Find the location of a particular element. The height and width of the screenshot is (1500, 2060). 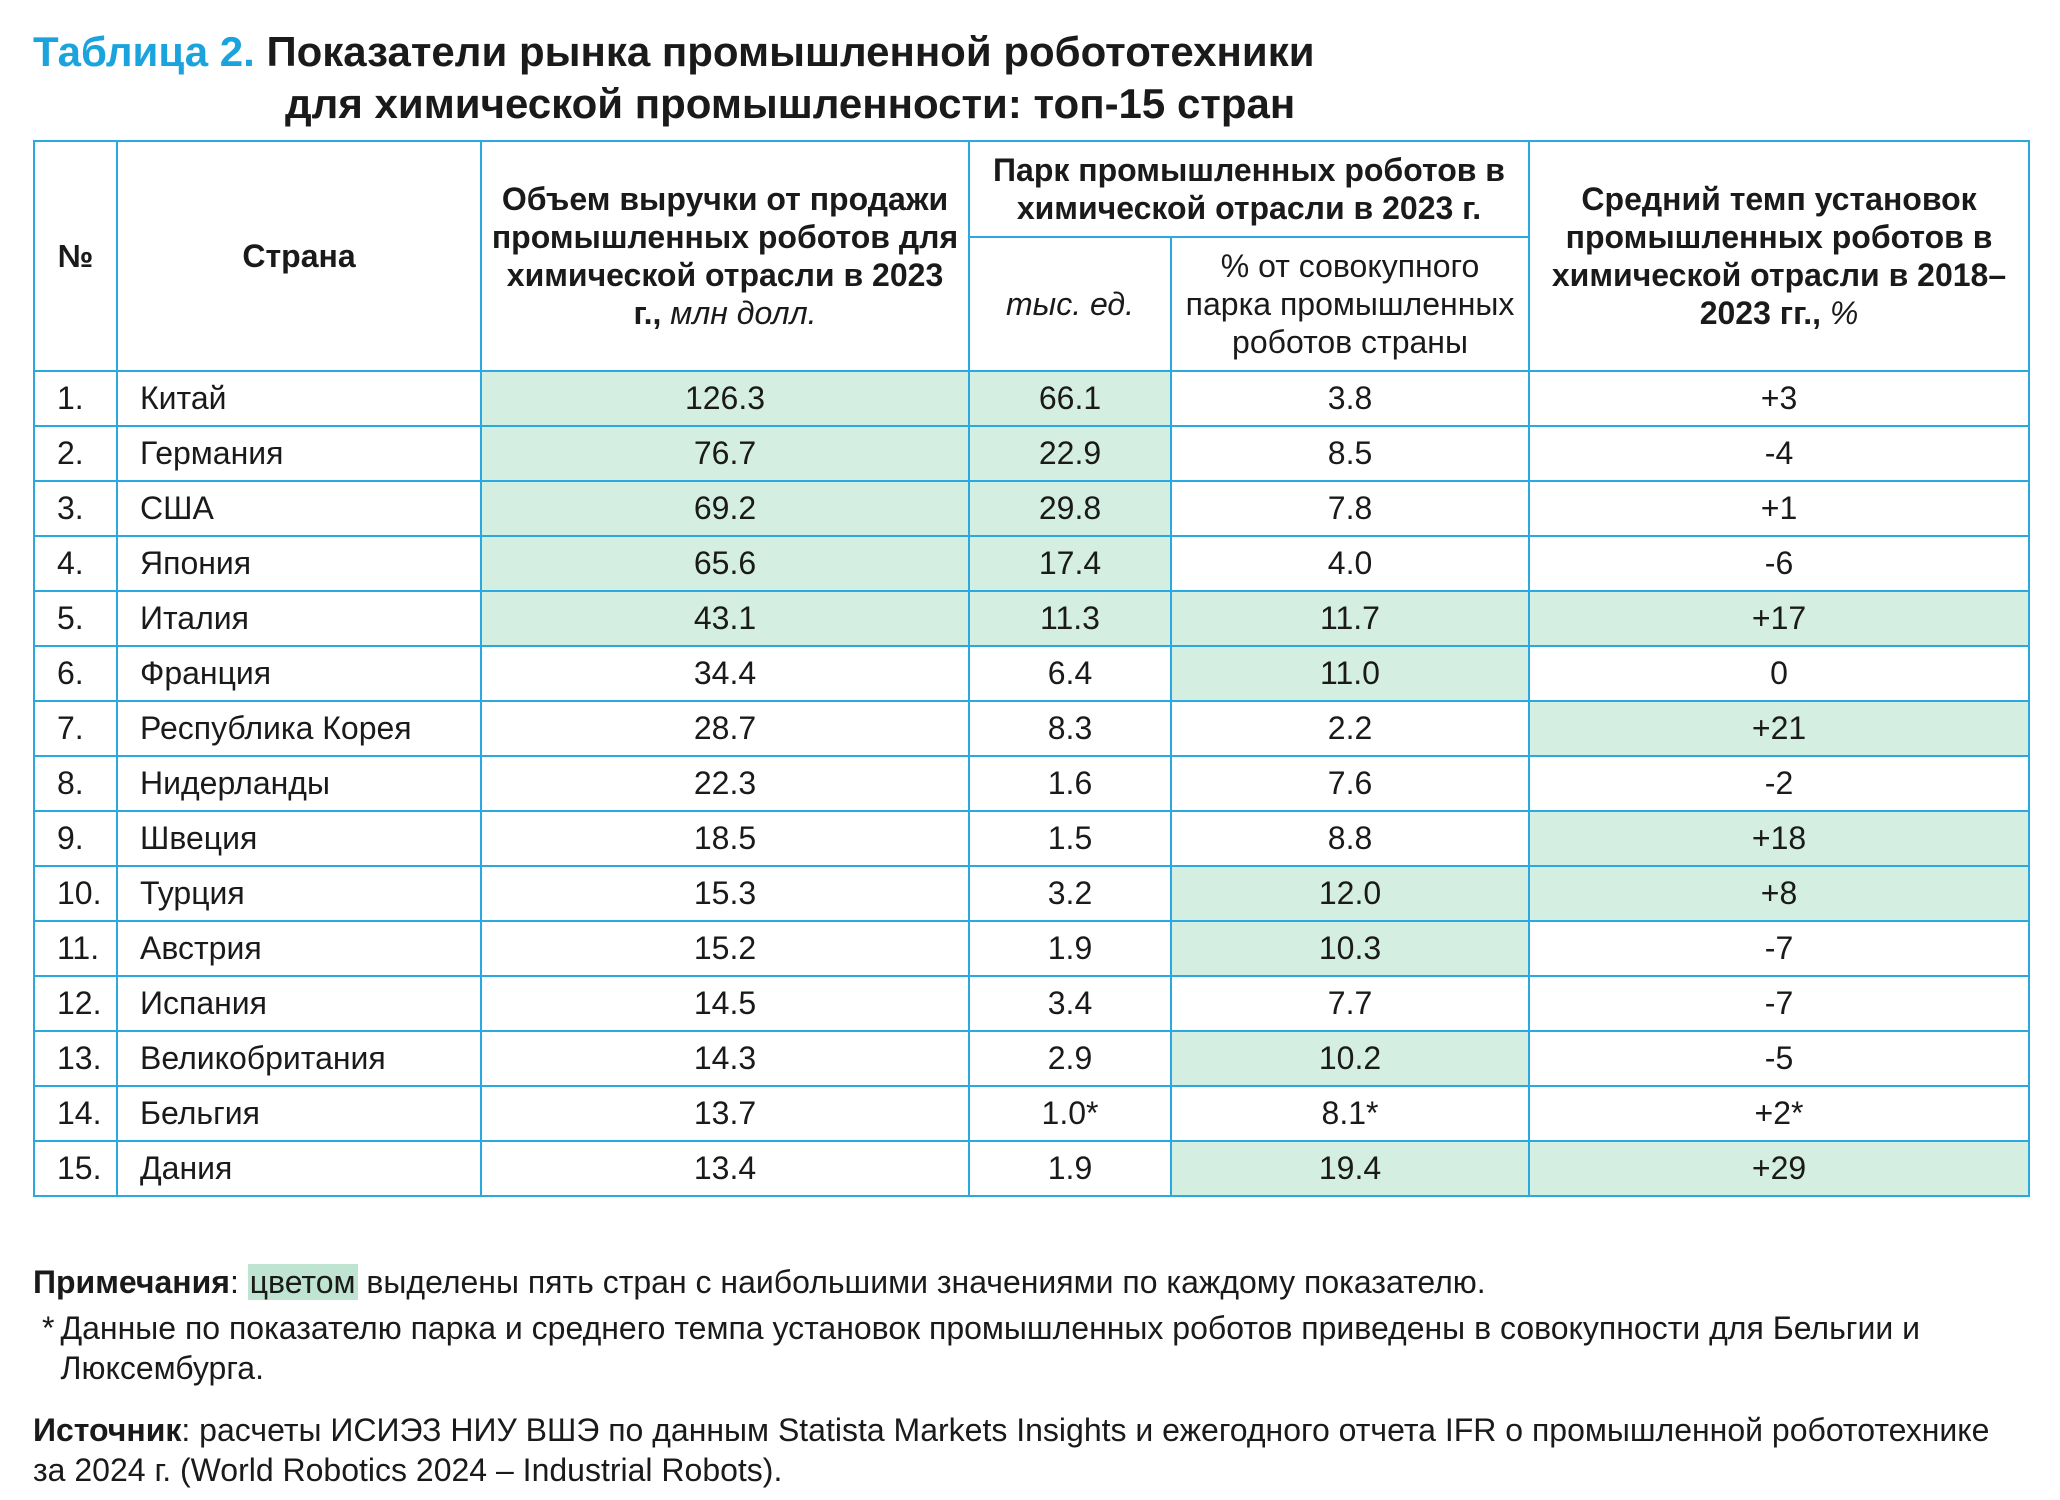

cell-fleet-pct: 8.8 is located at coordinates (1350, 838).